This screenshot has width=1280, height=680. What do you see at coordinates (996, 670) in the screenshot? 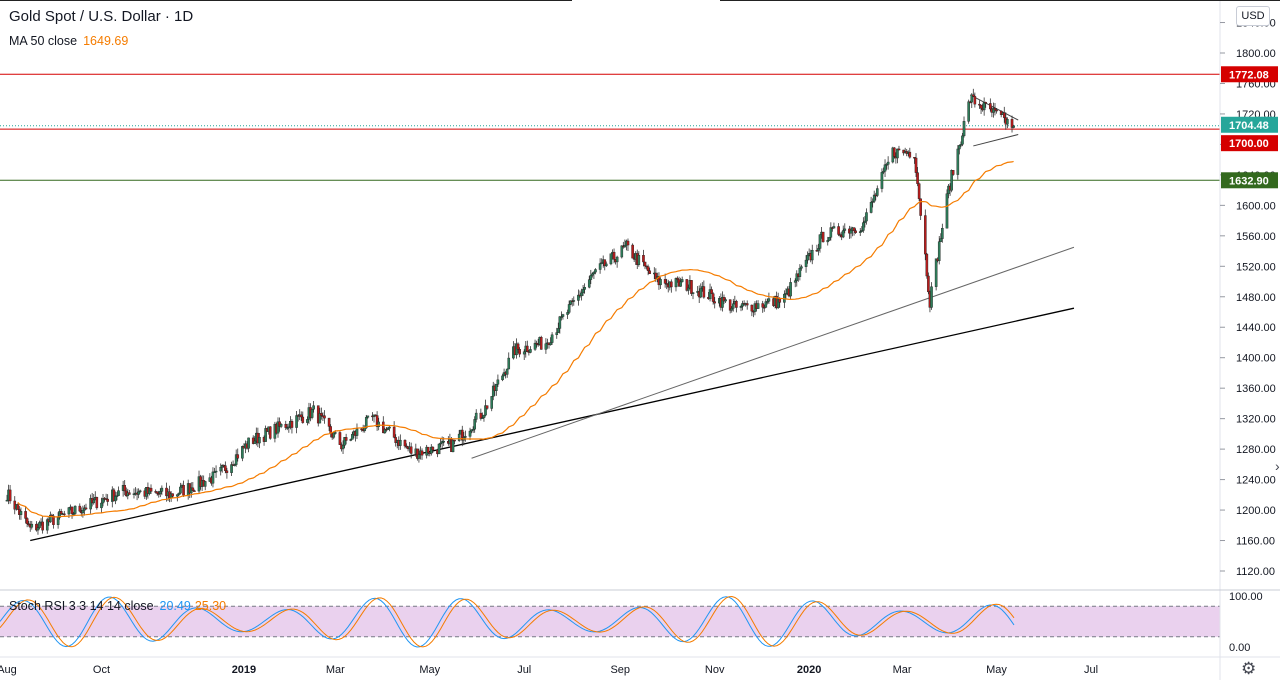
I see `time-tick-label: May` at bounding box center [996, 670].